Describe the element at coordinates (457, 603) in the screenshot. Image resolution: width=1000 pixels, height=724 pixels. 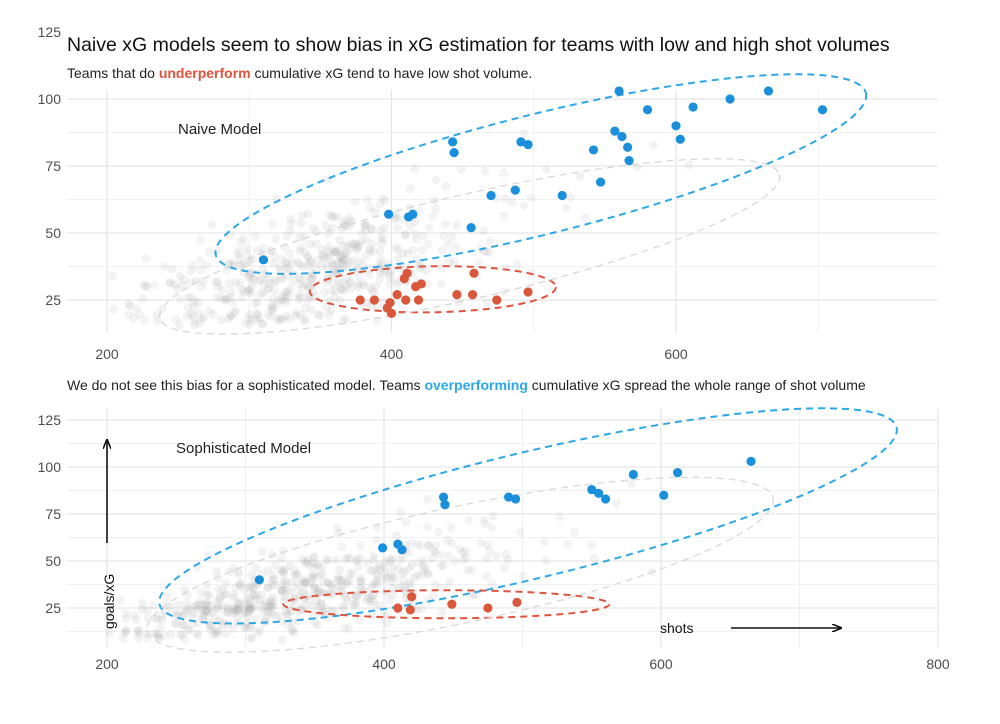
I see `underperforming-series` at that location.